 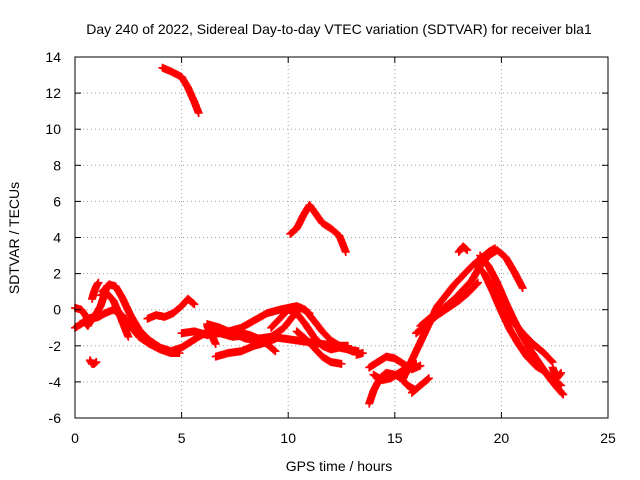 I want to click on y-tick-label: 14, so click(x=53, y=57).